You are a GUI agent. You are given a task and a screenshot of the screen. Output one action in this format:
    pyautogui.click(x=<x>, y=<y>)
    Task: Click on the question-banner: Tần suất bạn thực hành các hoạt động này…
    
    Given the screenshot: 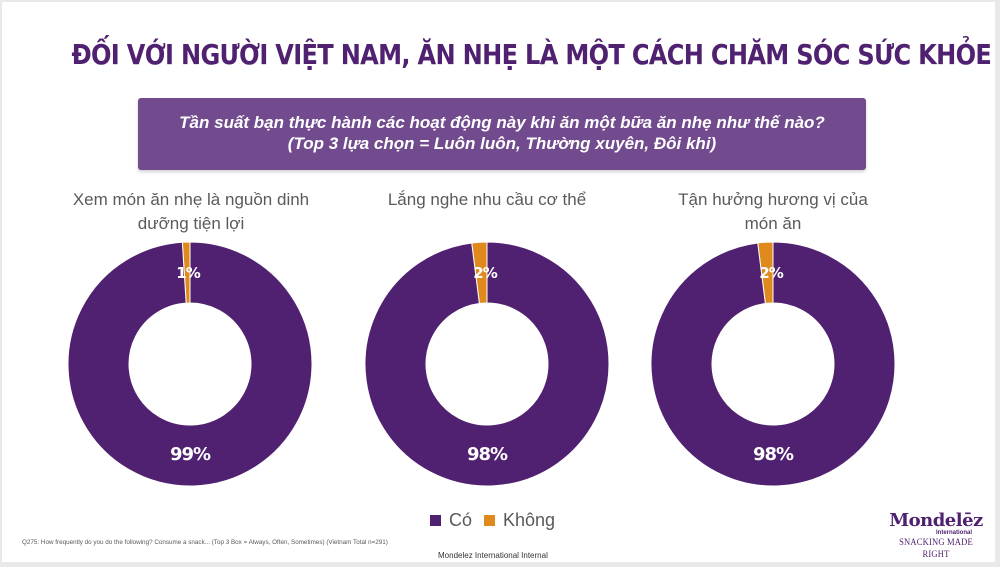 What is the action you would take?
    pyautogui.click(x=502, y=134)
    